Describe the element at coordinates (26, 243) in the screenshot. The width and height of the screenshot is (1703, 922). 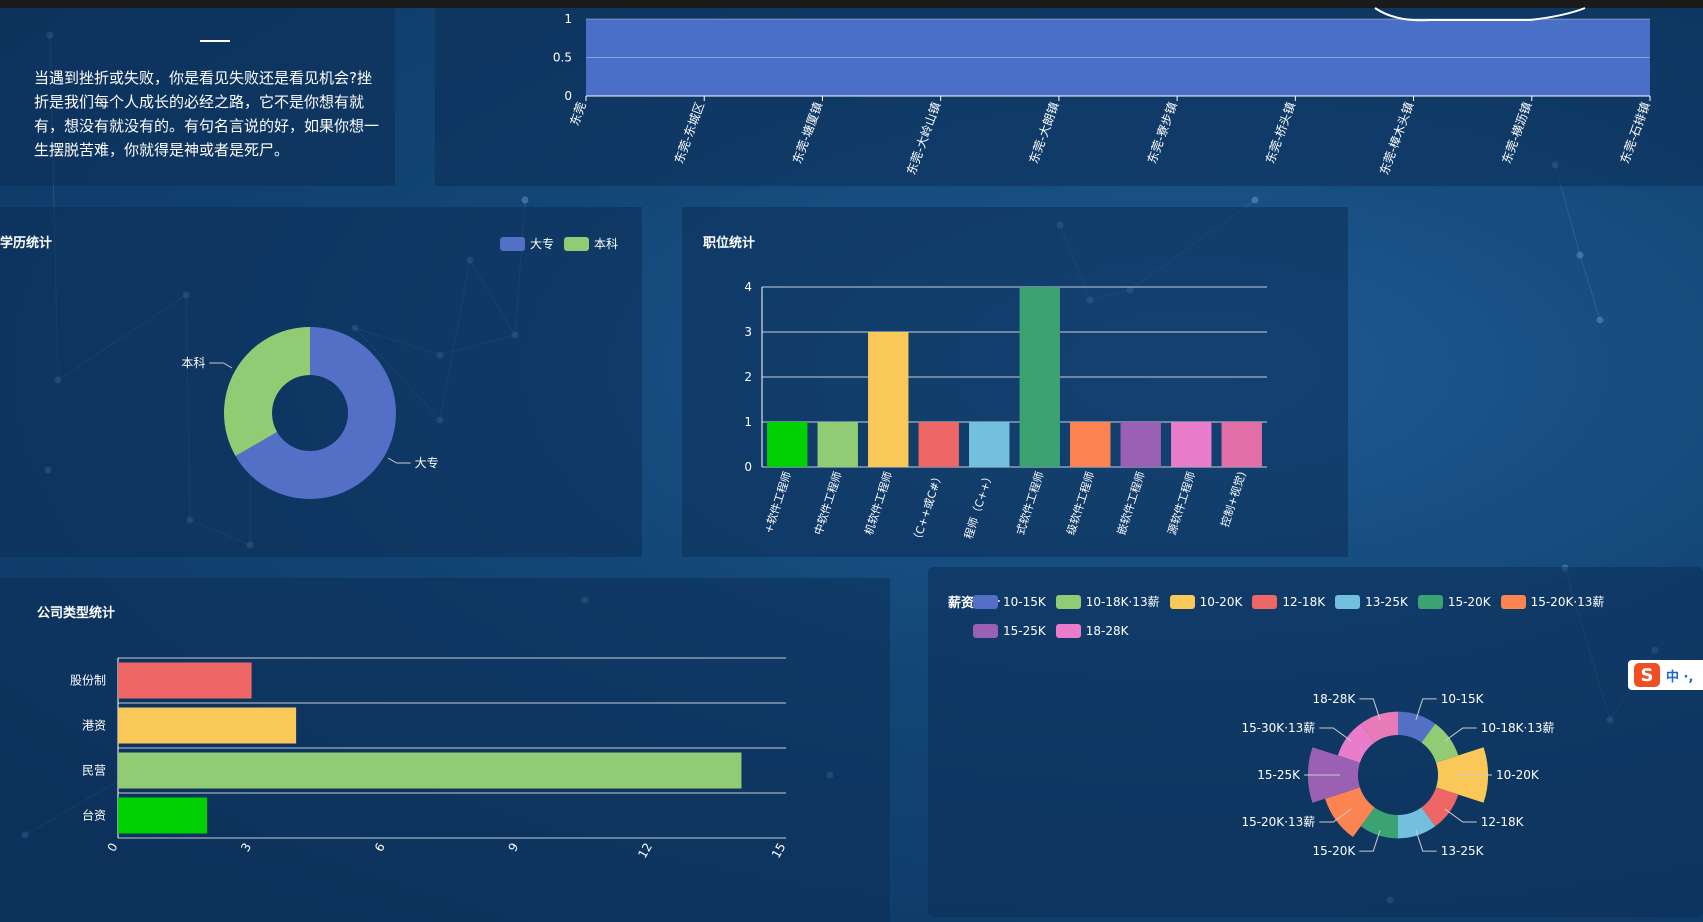
I see `education-title: 学历统计` at that location.